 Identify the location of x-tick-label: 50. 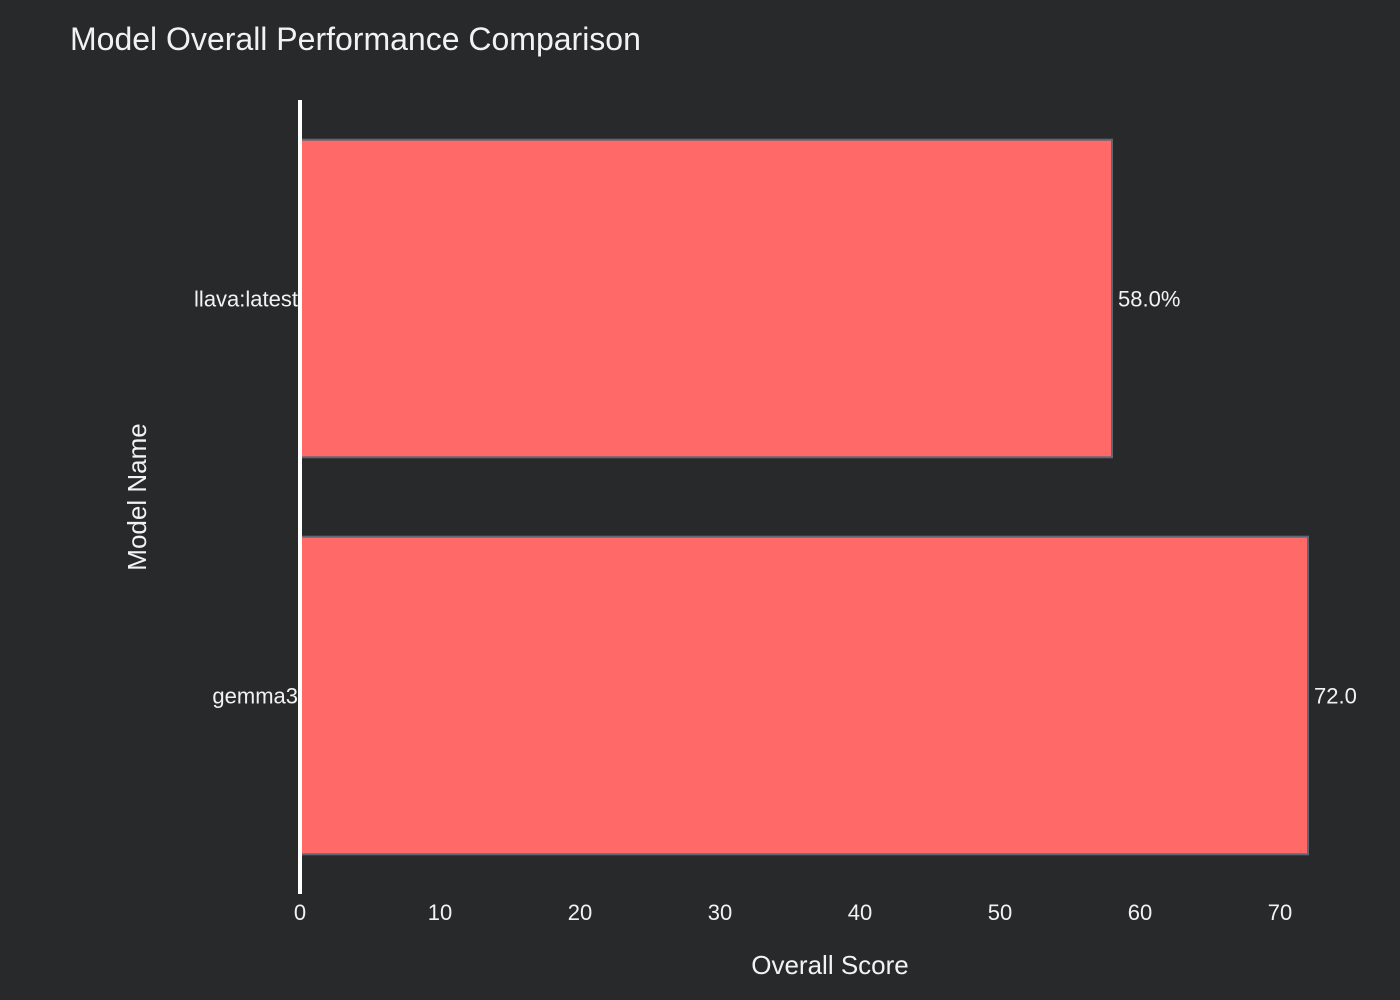
(1000, 912).